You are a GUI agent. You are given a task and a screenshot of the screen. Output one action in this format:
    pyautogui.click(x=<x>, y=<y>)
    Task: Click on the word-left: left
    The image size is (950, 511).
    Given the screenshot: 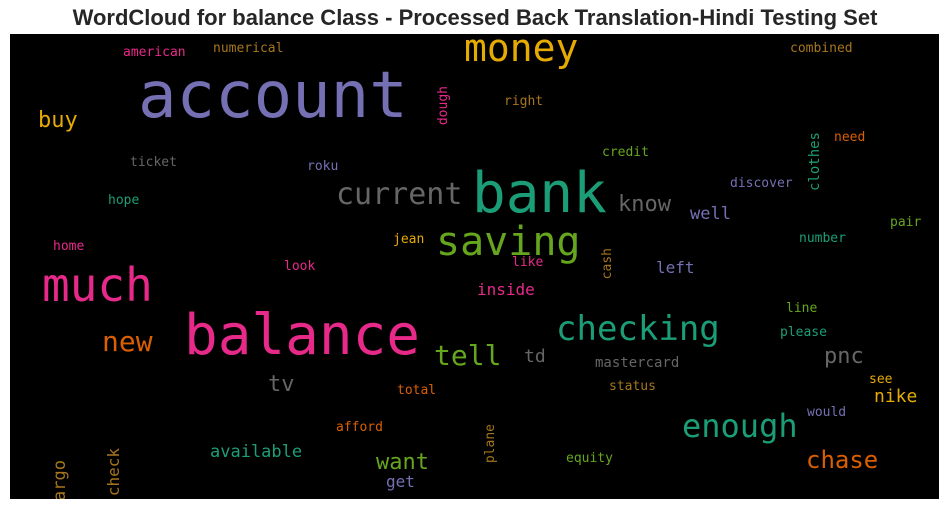 What is the action you would take?
    pyautogui.click(x=675, y=267)
    